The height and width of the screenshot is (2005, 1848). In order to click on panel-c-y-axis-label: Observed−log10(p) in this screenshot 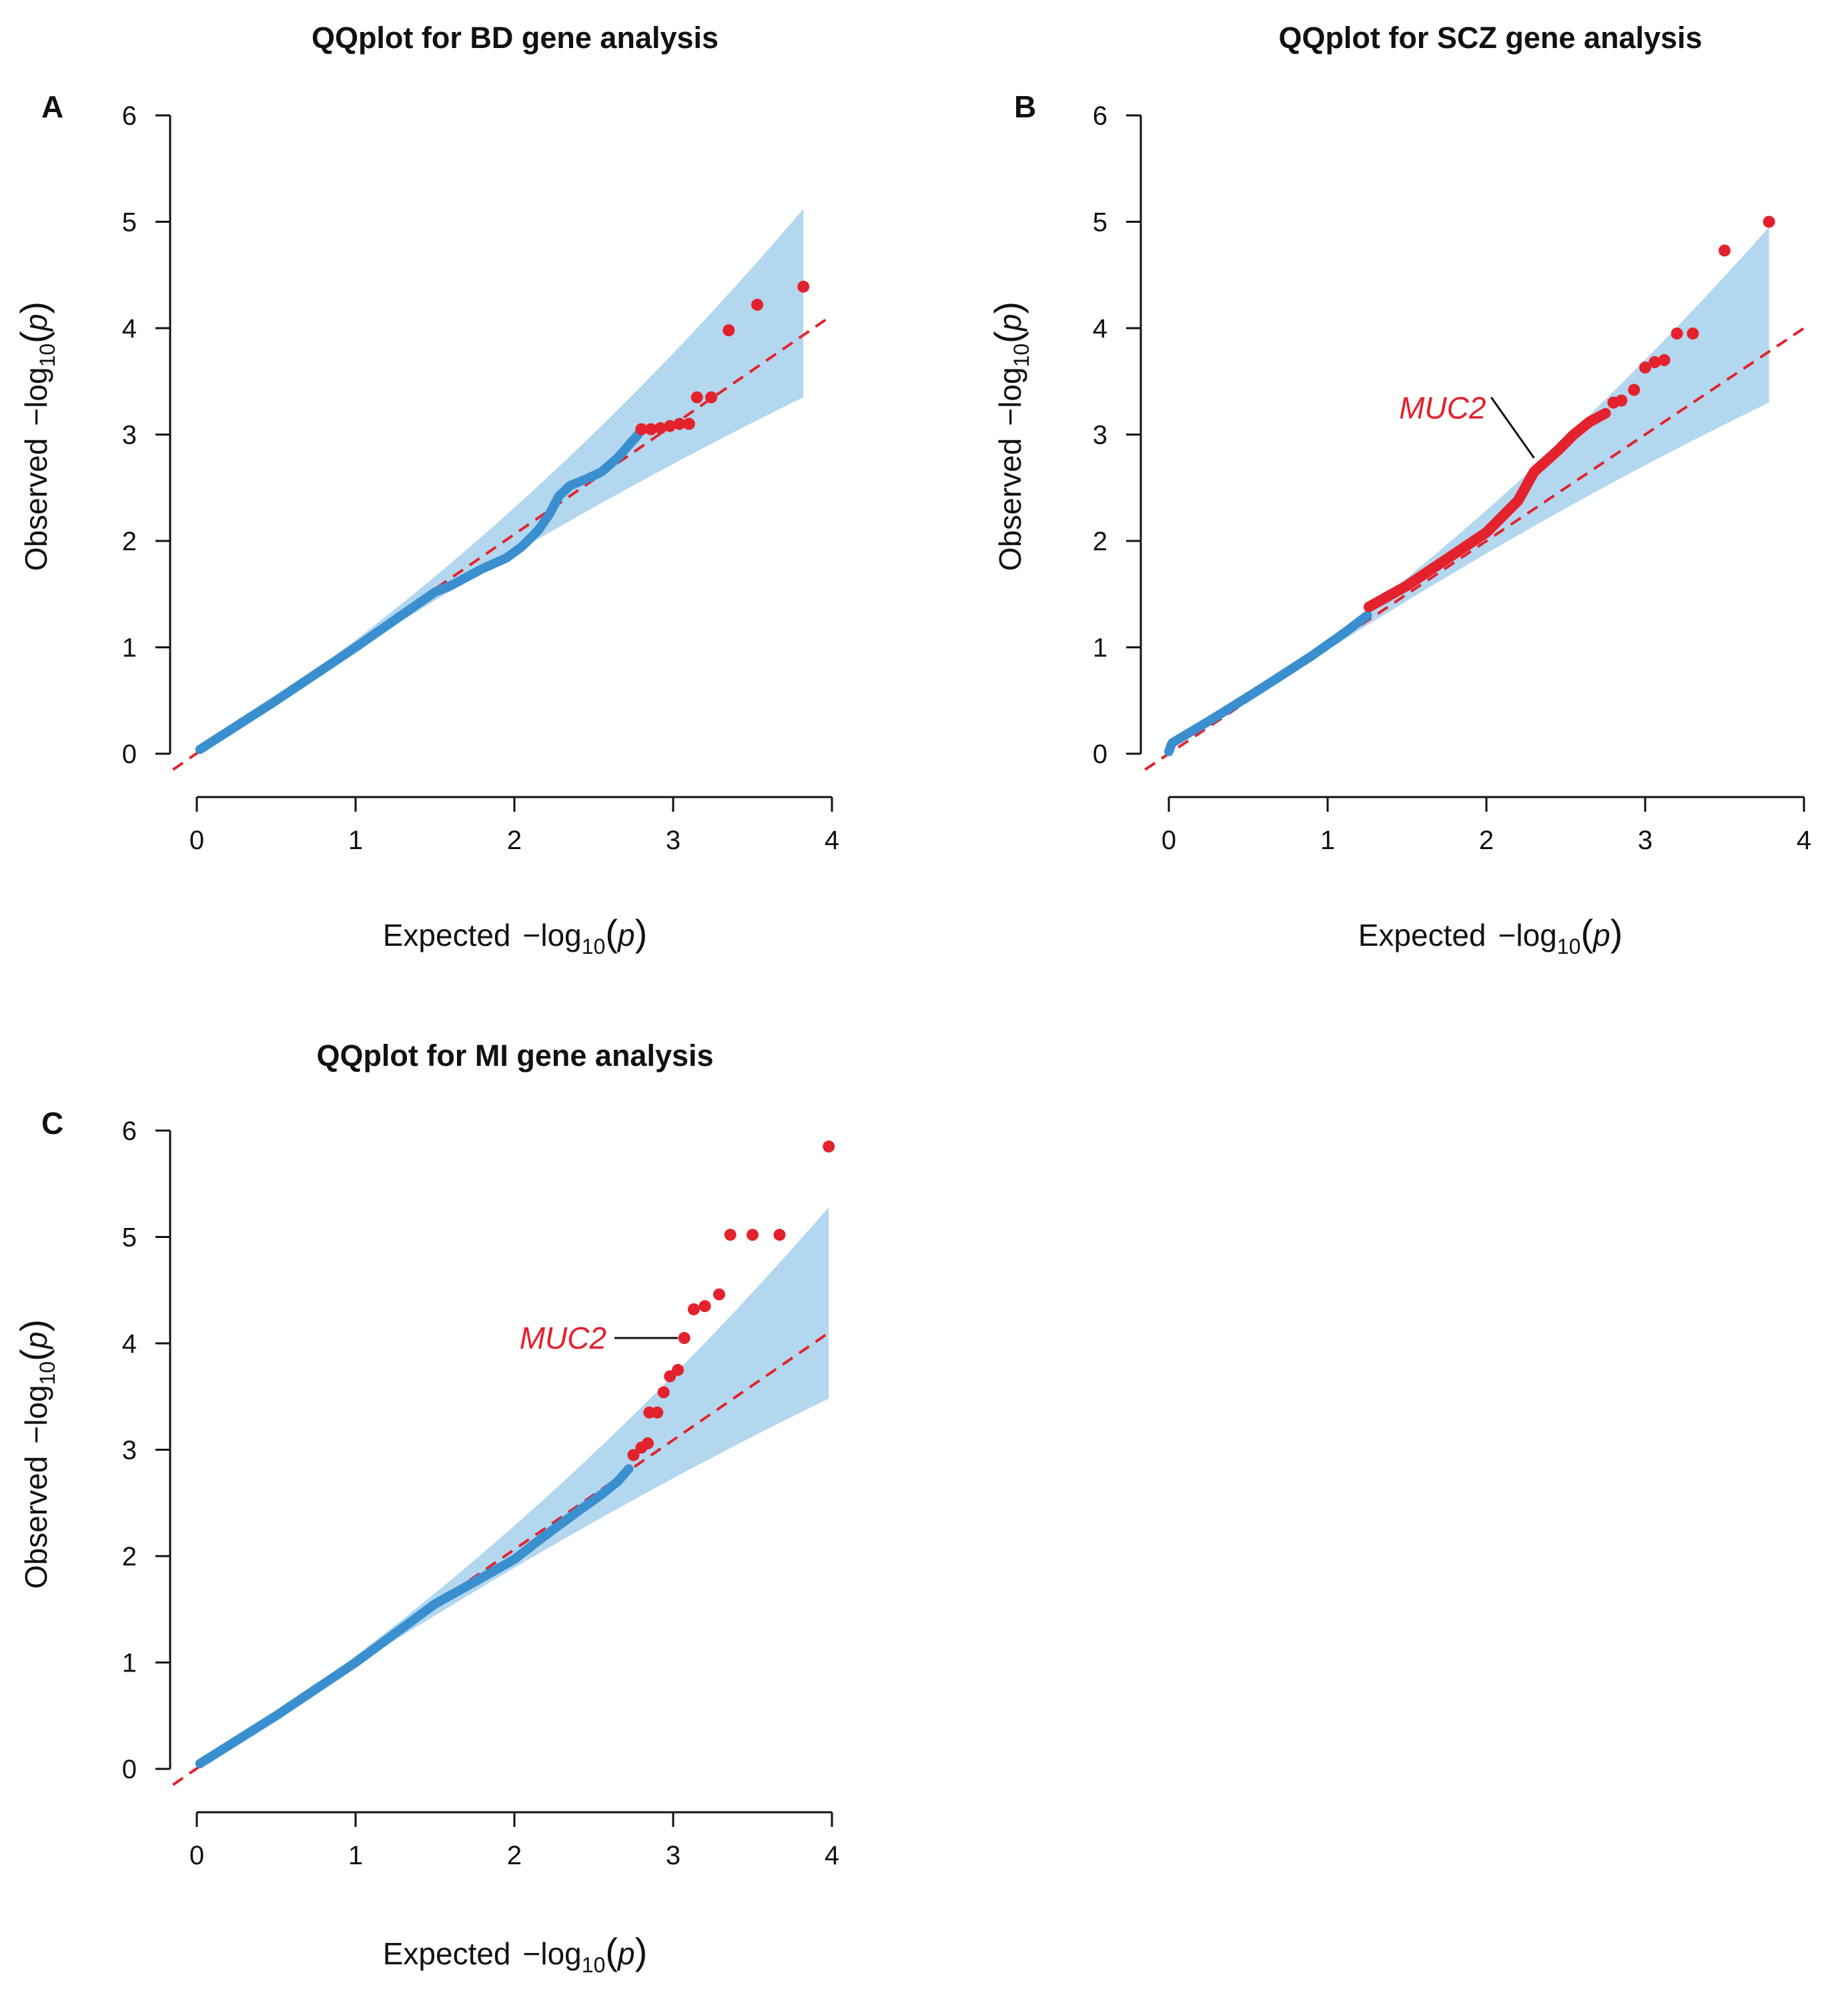, I will do `click(36, 1454)`.